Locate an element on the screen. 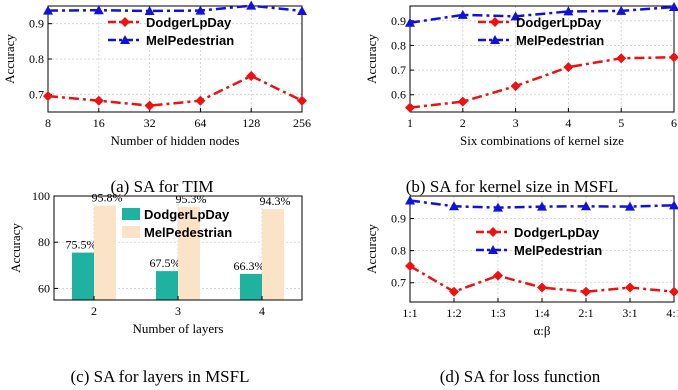 Image resolution: width=678 pixels, height=390 pixels. caption-c: (c) SA for layers in MSFL is located at coordinates (160, 376).